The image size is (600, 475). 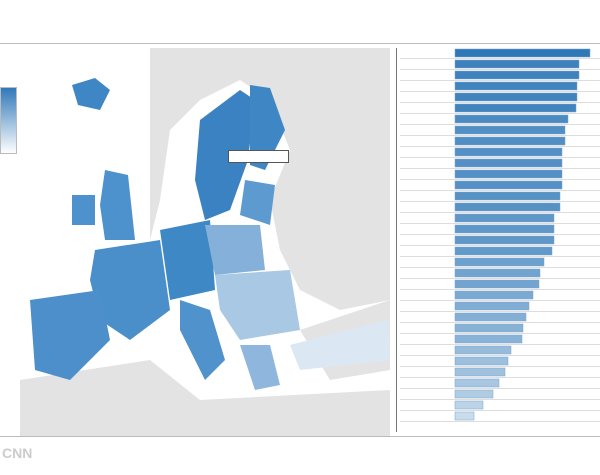 What do you see at coordinates (17, 453) in the screenshot?
I see `logo: CNN` at bounding box center [17, 453].